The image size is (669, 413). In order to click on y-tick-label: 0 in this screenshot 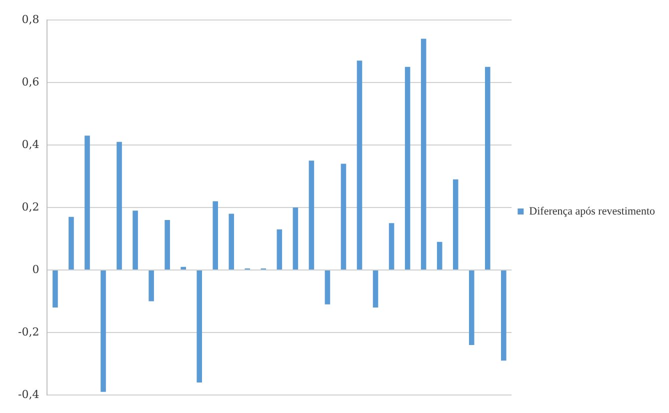, I will do `click(36, 269)`.